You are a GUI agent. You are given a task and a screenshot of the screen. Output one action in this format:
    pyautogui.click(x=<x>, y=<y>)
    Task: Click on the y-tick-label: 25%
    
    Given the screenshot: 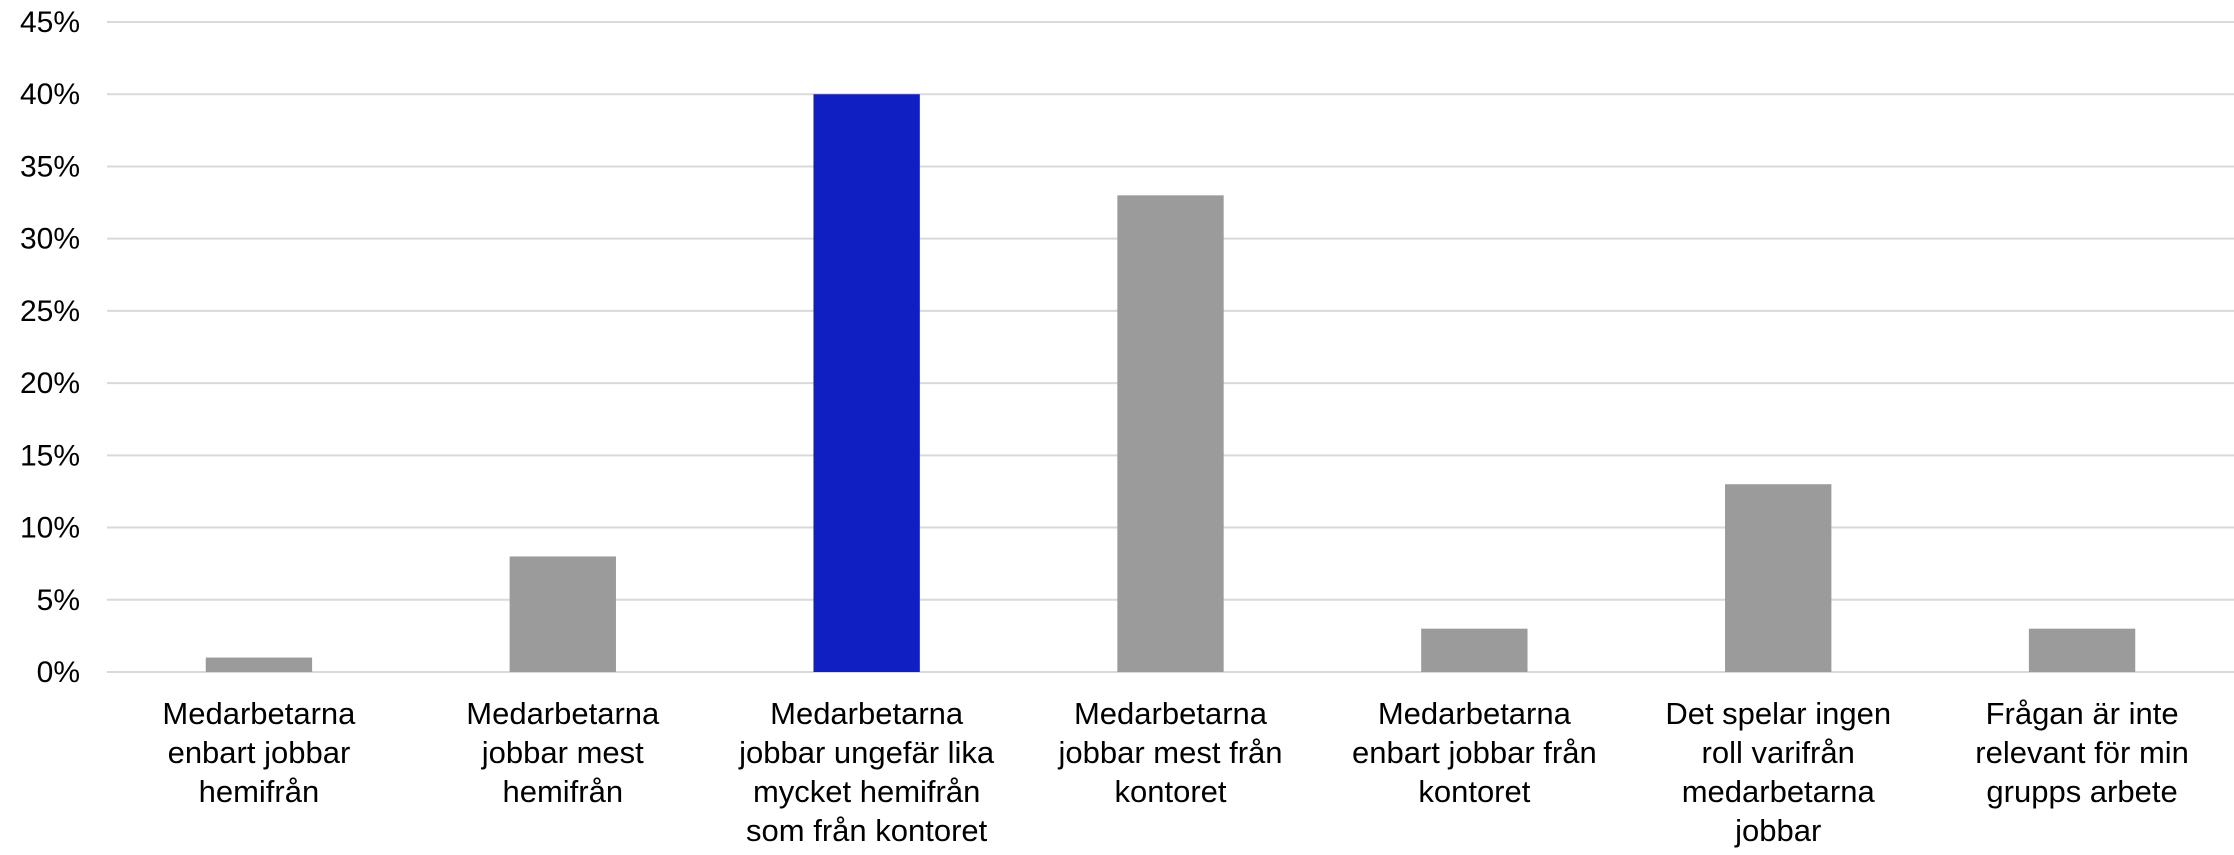 What is the action you would take?
    pyautogui.click(x=50, y=311)
    